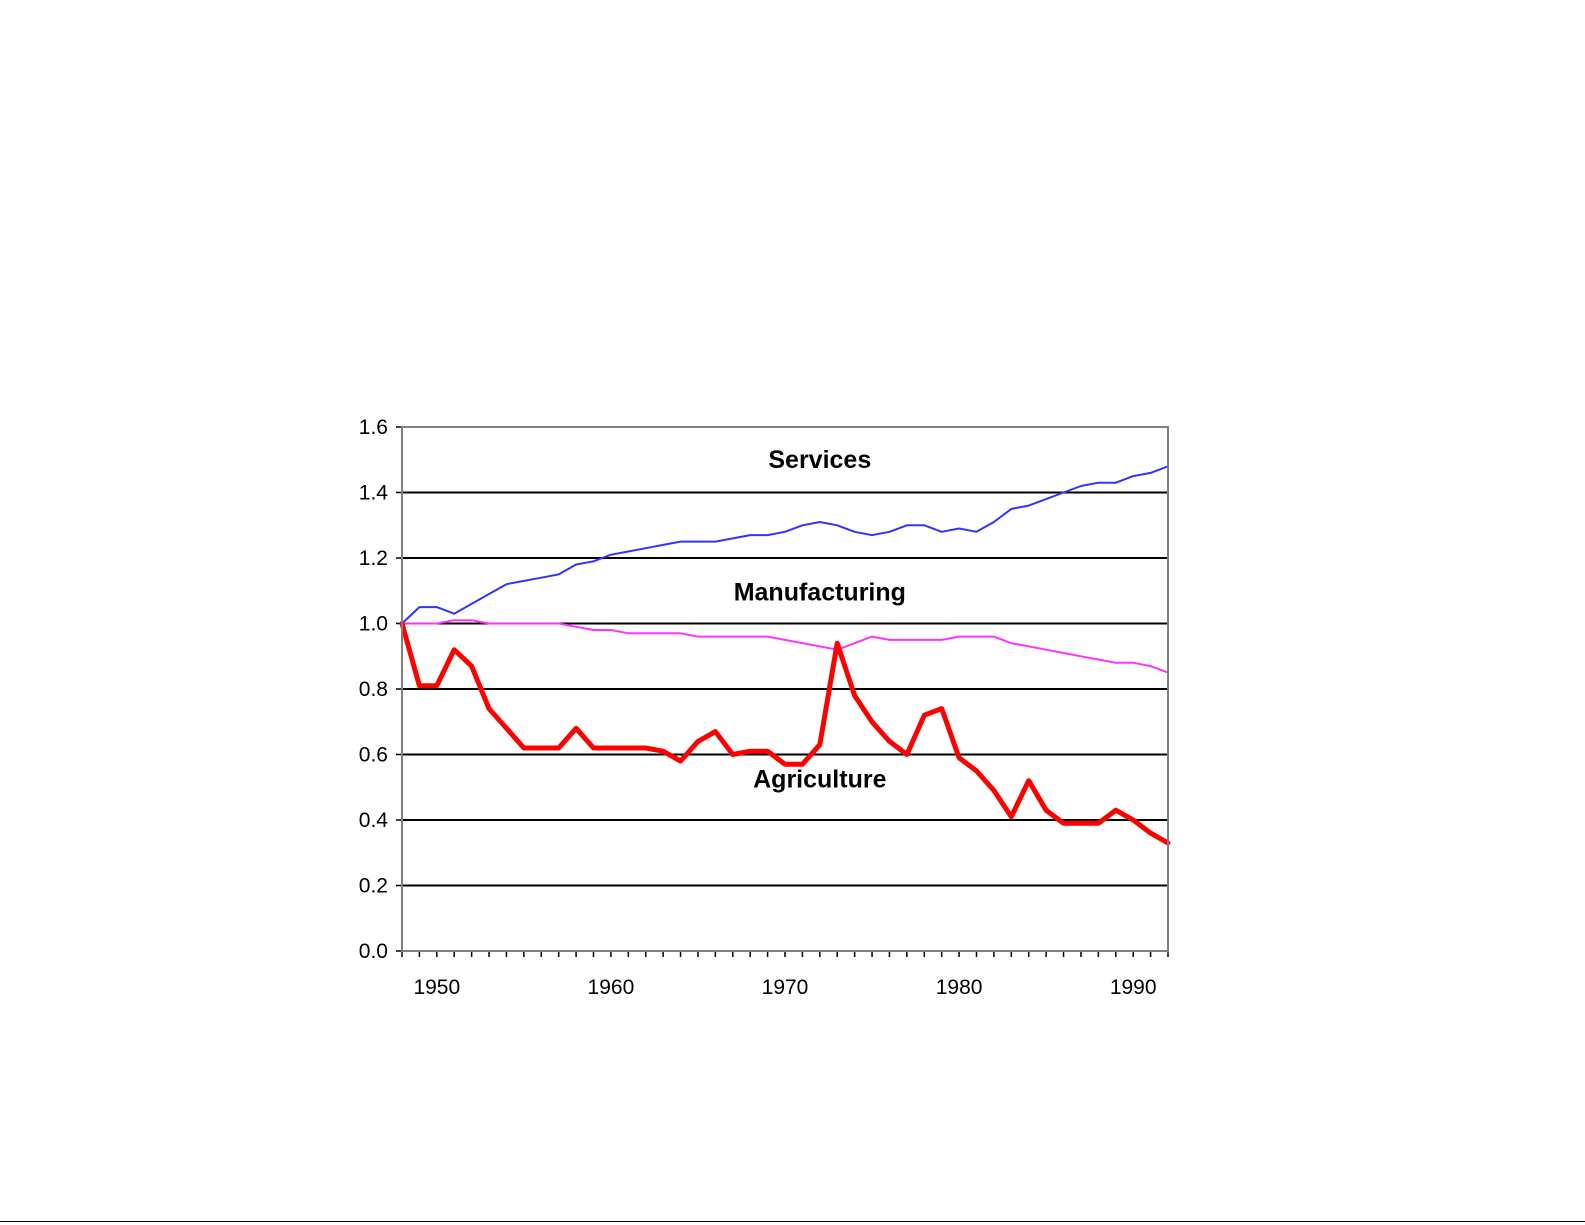 Image resolution: width=1585 pixels, height=1225 pixels. I want to click on x-tick-label: 1980, so click(959, 987).